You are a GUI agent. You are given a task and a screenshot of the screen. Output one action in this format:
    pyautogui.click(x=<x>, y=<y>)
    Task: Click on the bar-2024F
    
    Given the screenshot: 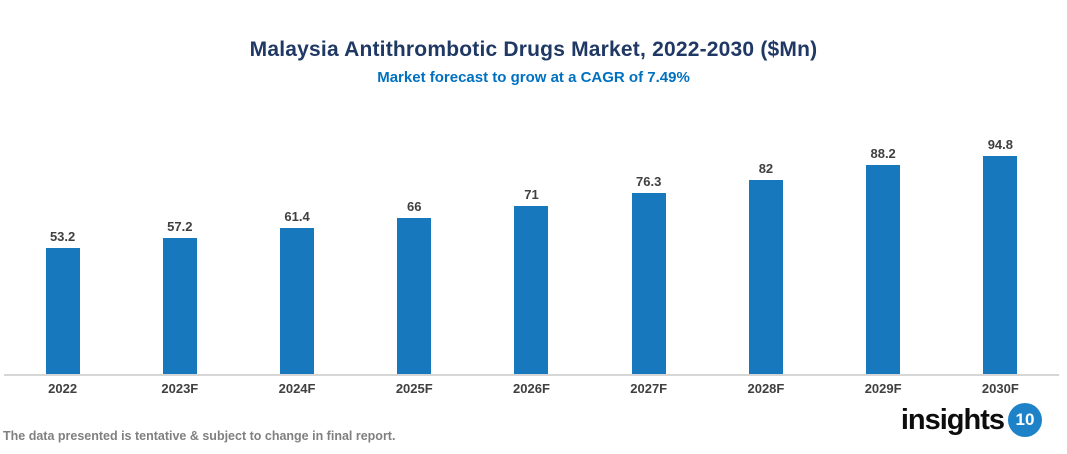 What is the action you would take?
    pyautogui.click(x=297, y=301)
    